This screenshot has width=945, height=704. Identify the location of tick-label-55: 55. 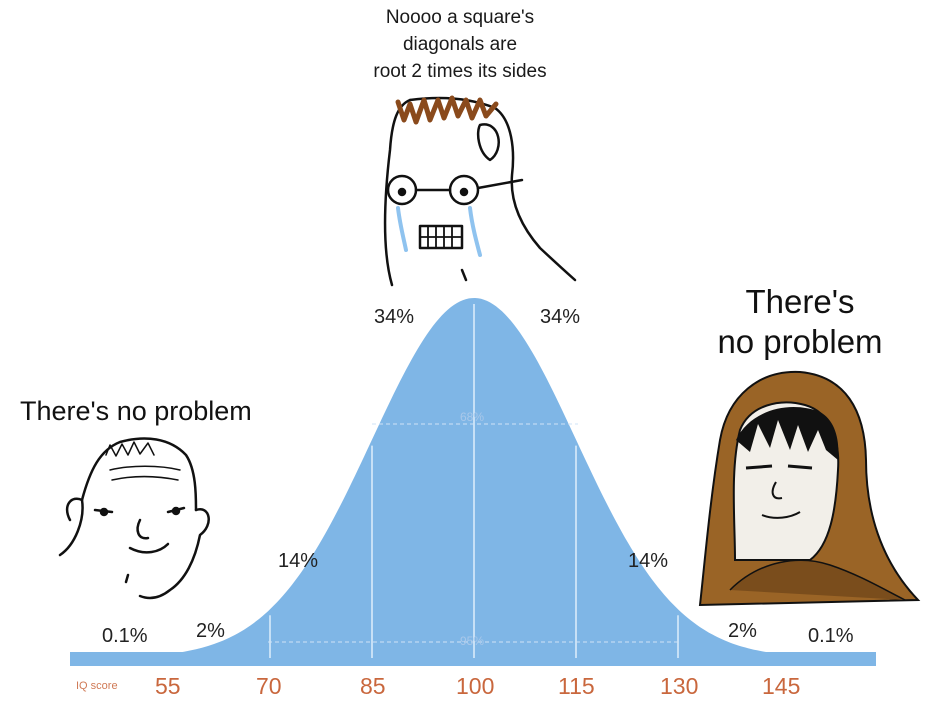
(168, 686).